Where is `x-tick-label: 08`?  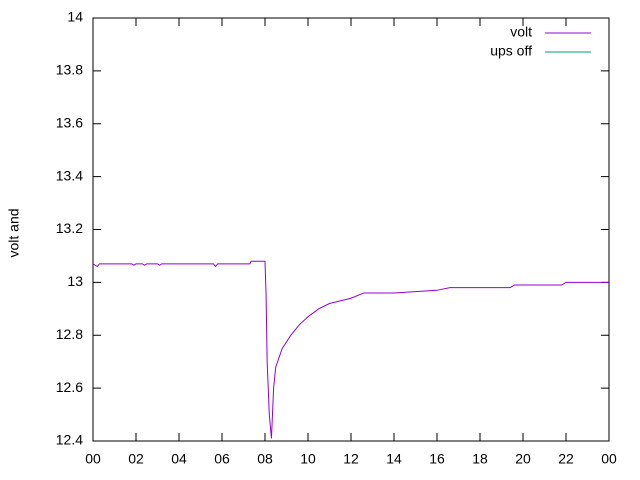
x-tick-label: 08 is located at coordinates (265, 459).